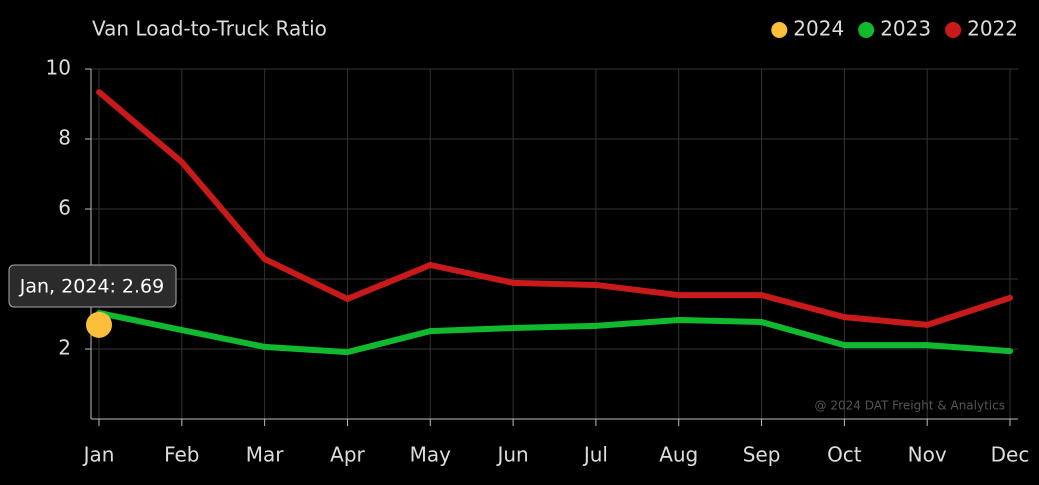 This screenshot has width=1039, height=485. What do you see at coordinates (844, 455) in the screenshot?
I see `x-tick-label: Oct` at bounding box center [844, 455].